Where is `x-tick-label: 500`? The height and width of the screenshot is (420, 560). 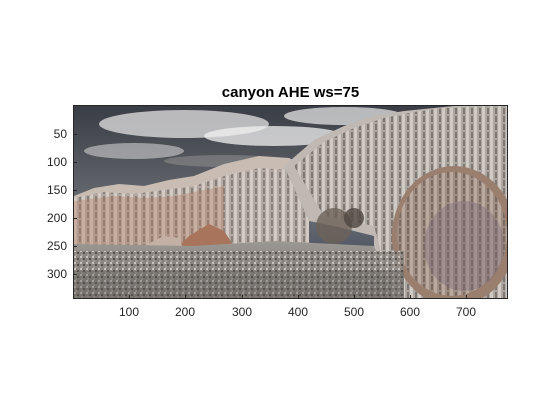 x-tick-label: 500 is located at coordinates (354, 312).